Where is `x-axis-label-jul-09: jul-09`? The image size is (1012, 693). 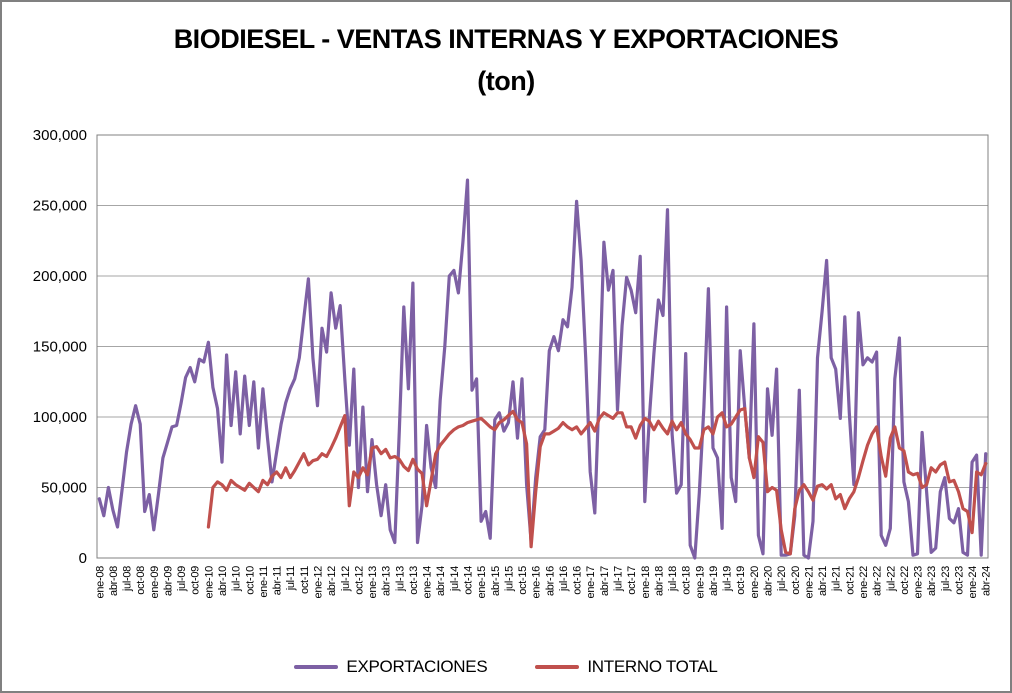
x-axis-label-jul-09: jul-09 is located at coordinates (182, 579).